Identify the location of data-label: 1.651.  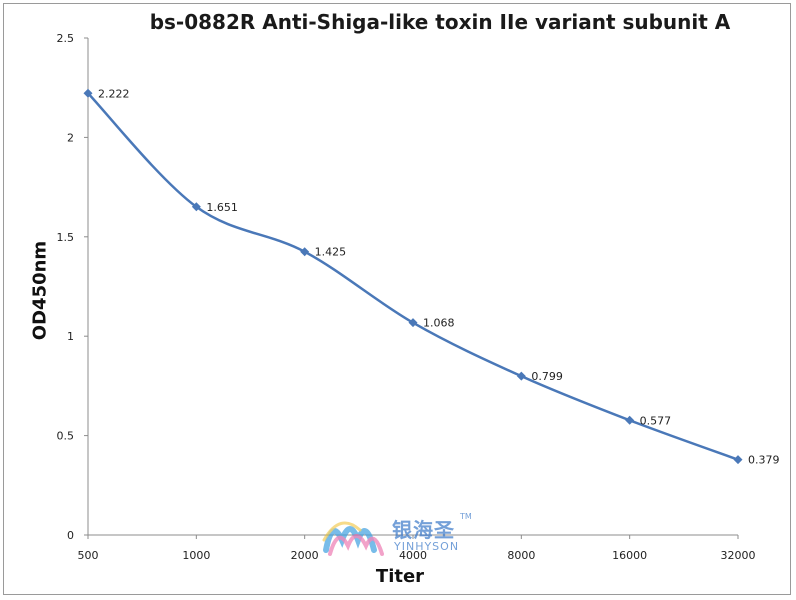
(222, 207).